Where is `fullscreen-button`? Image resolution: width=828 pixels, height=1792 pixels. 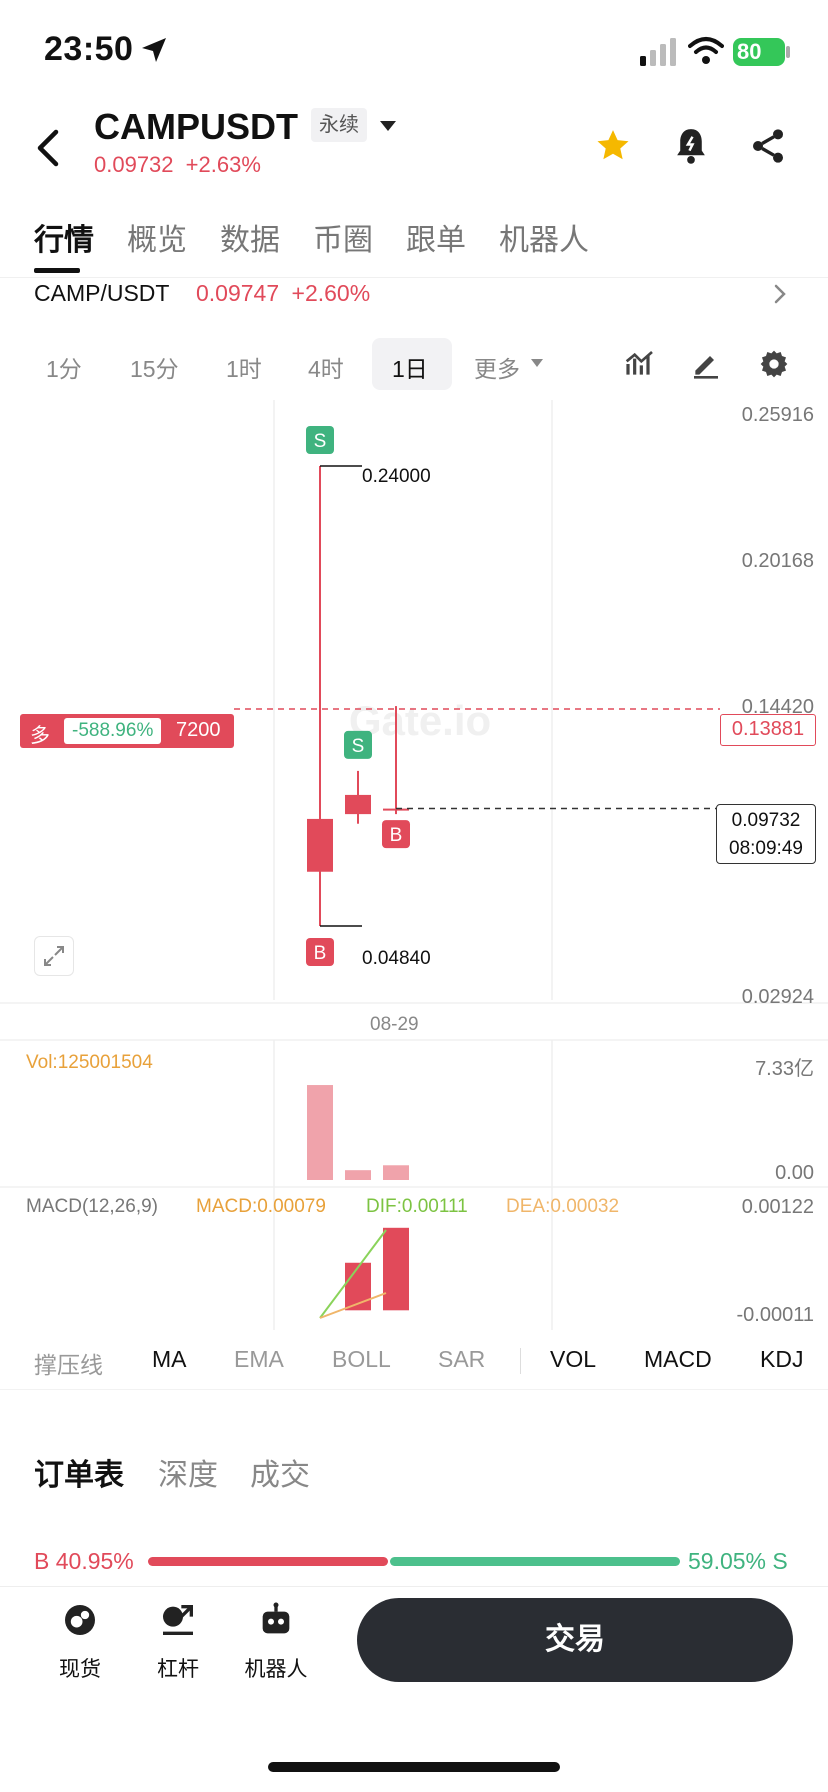 fullscreen-button is located at coordinates (54, 956).